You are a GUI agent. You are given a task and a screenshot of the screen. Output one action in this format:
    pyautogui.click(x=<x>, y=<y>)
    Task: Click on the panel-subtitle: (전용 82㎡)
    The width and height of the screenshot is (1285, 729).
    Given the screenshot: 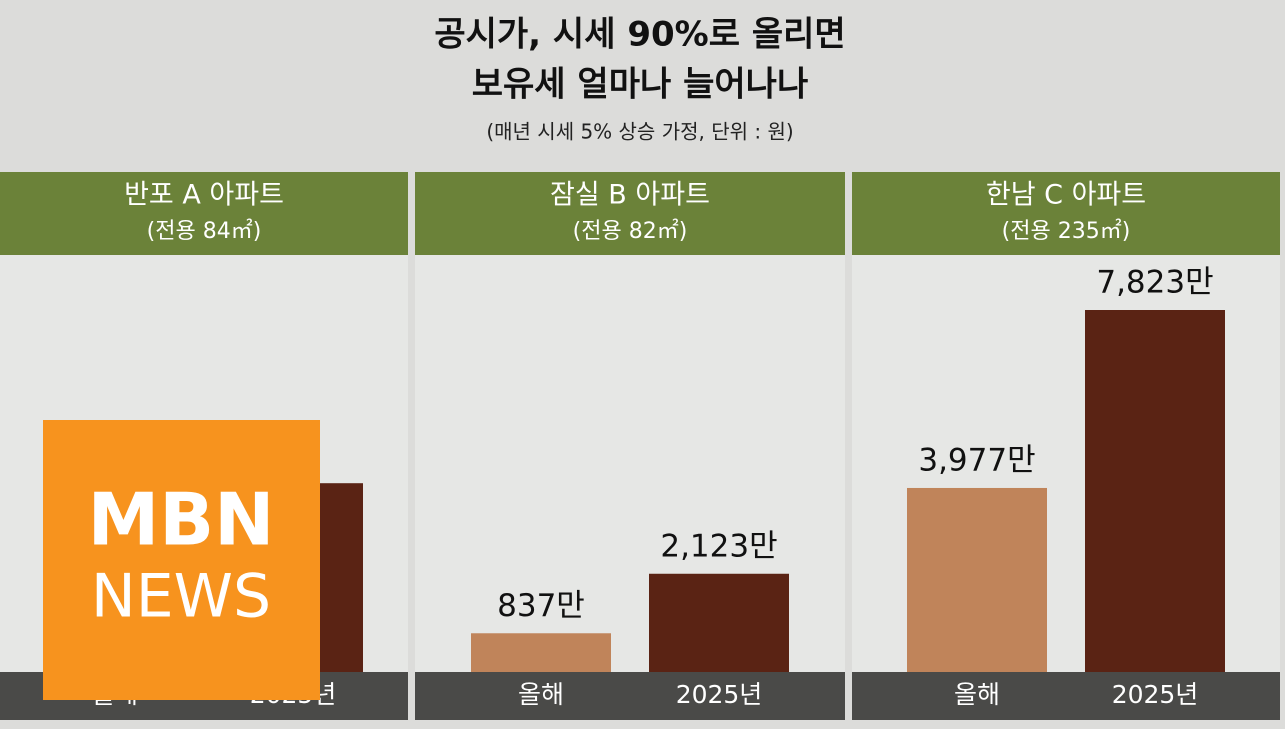 What is the action you would take?
    pyautogui.click(x=630, y=231)
    